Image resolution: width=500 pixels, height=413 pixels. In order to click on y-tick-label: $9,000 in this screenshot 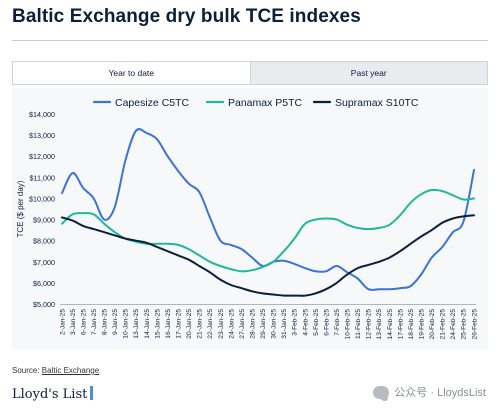, I will do `click(44, 220)`.